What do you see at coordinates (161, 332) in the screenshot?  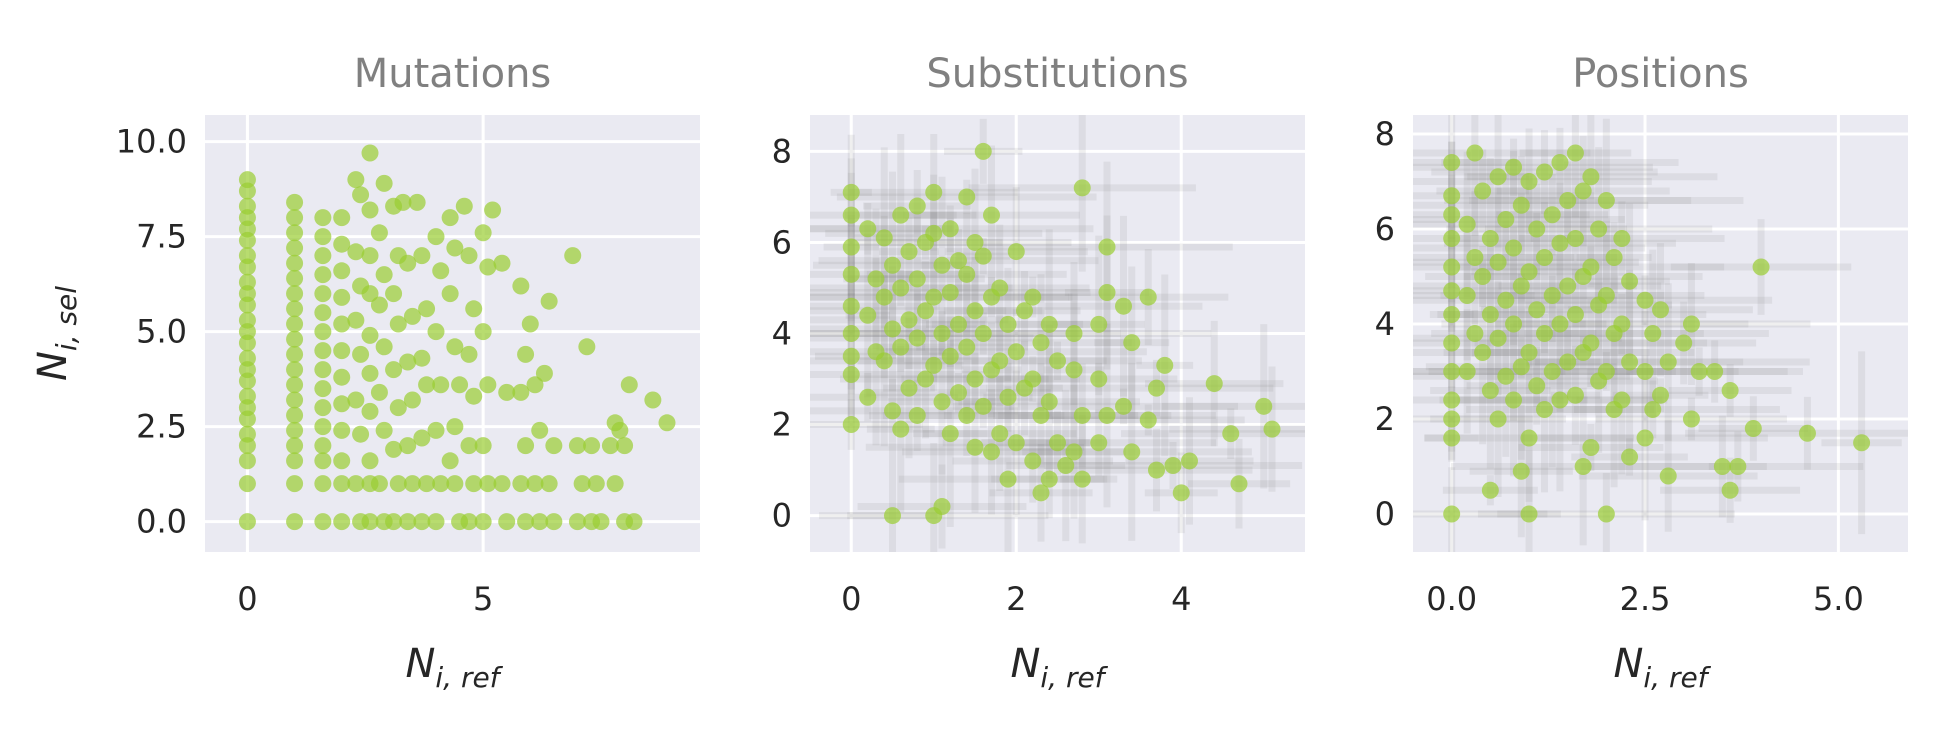 I see `y-tick-label: 5.0` at bounding box center [161, 332].